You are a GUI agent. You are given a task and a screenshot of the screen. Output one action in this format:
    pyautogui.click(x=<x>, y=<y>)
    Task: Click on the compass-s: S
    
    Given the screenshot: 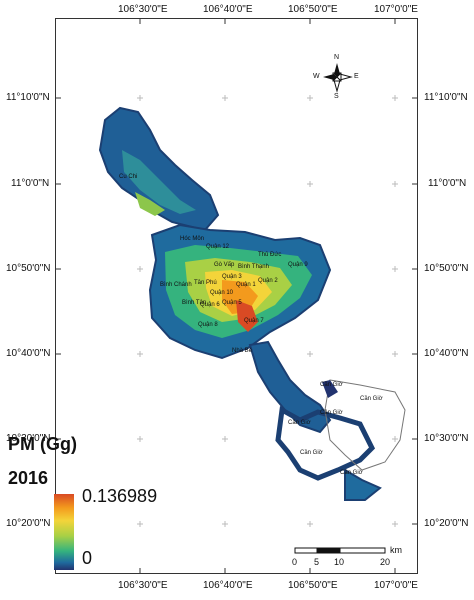 What is the action you would take?
    pyautogui.click(x=336, y=96)
    